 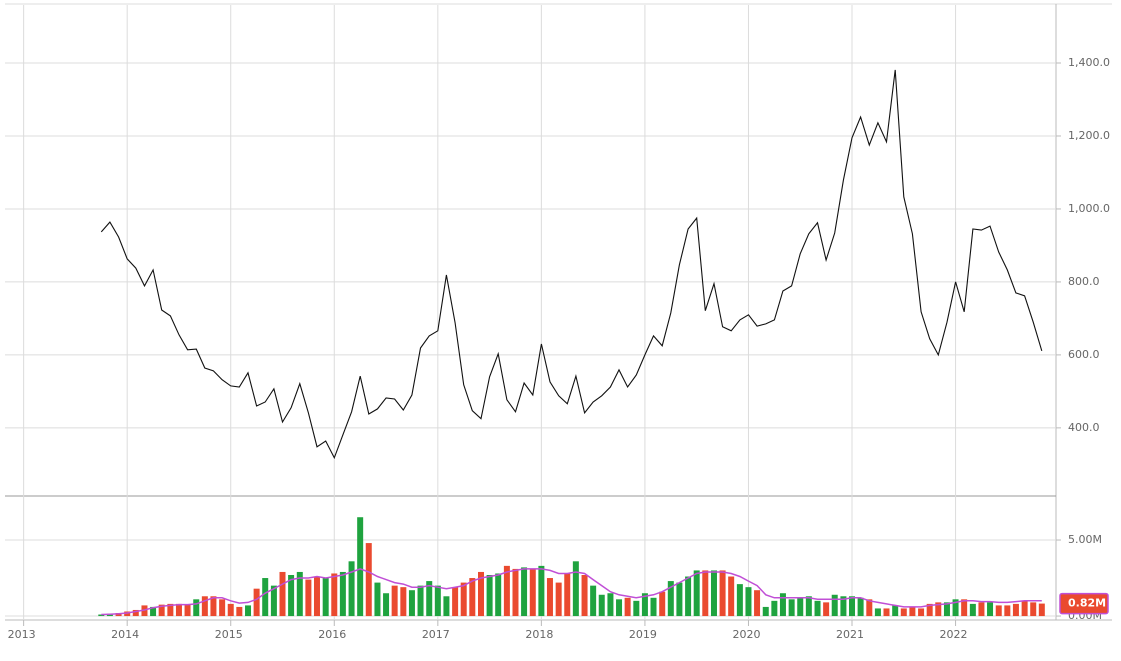 I want to click on x-tick-label: 2018, so click(x=539, y=634).